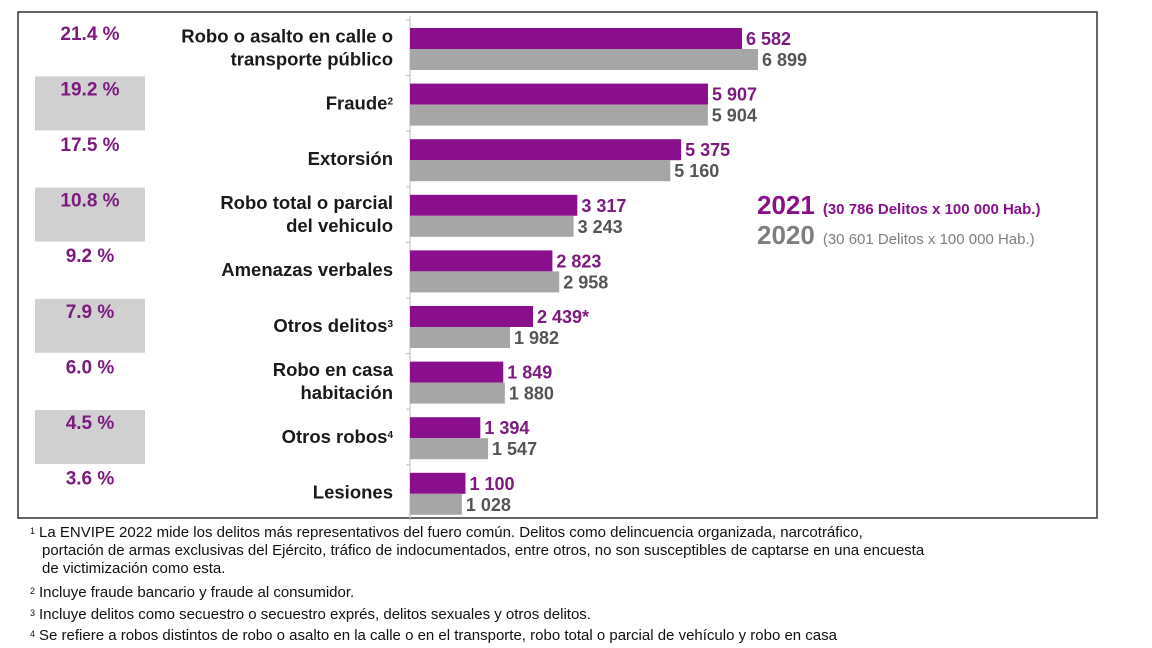 This screenshot has width=1152, height=648. I want to click on category-label: Extorsión, so click(350, 158).